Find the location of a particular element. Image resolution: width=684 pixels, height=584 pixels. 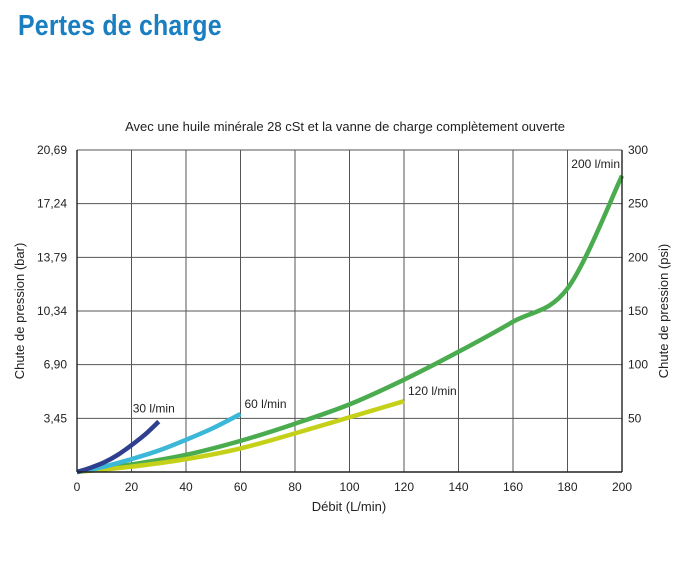

y-tick-label-left: 3,45 is located at coordinates (56, 418).